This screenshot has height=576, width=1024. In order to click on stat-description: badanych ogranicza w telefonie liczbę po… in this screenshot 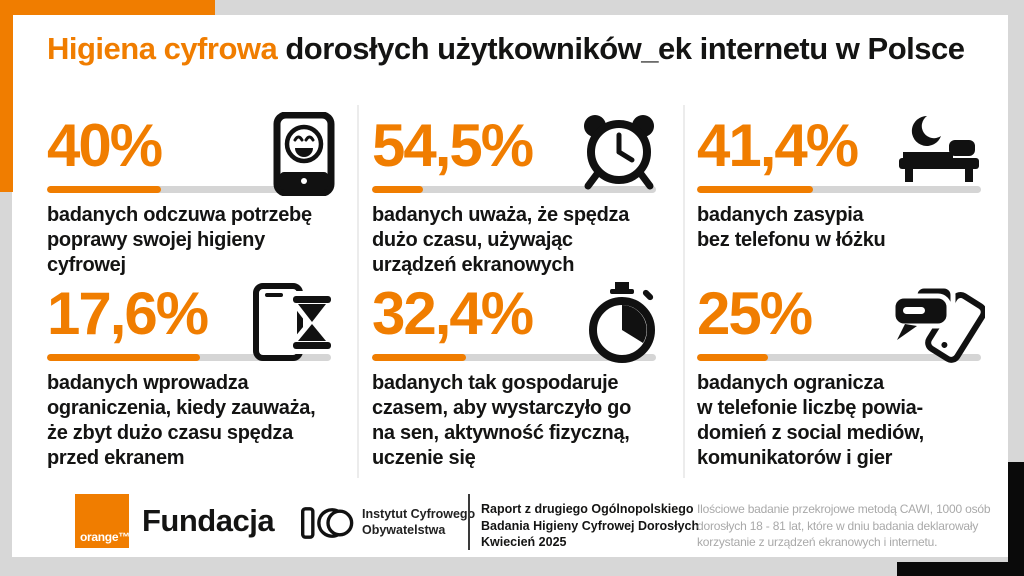, I will do `click(810, 420)`.